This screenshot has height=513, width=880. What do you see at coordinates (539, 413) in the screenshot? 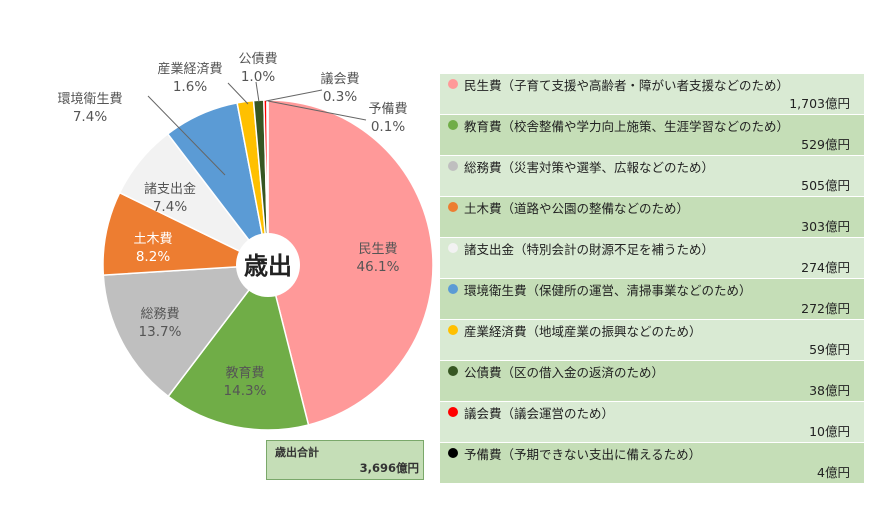
I see `legend-description-8: 議会費（議会運営のため）` at bounding box center [539, 413].